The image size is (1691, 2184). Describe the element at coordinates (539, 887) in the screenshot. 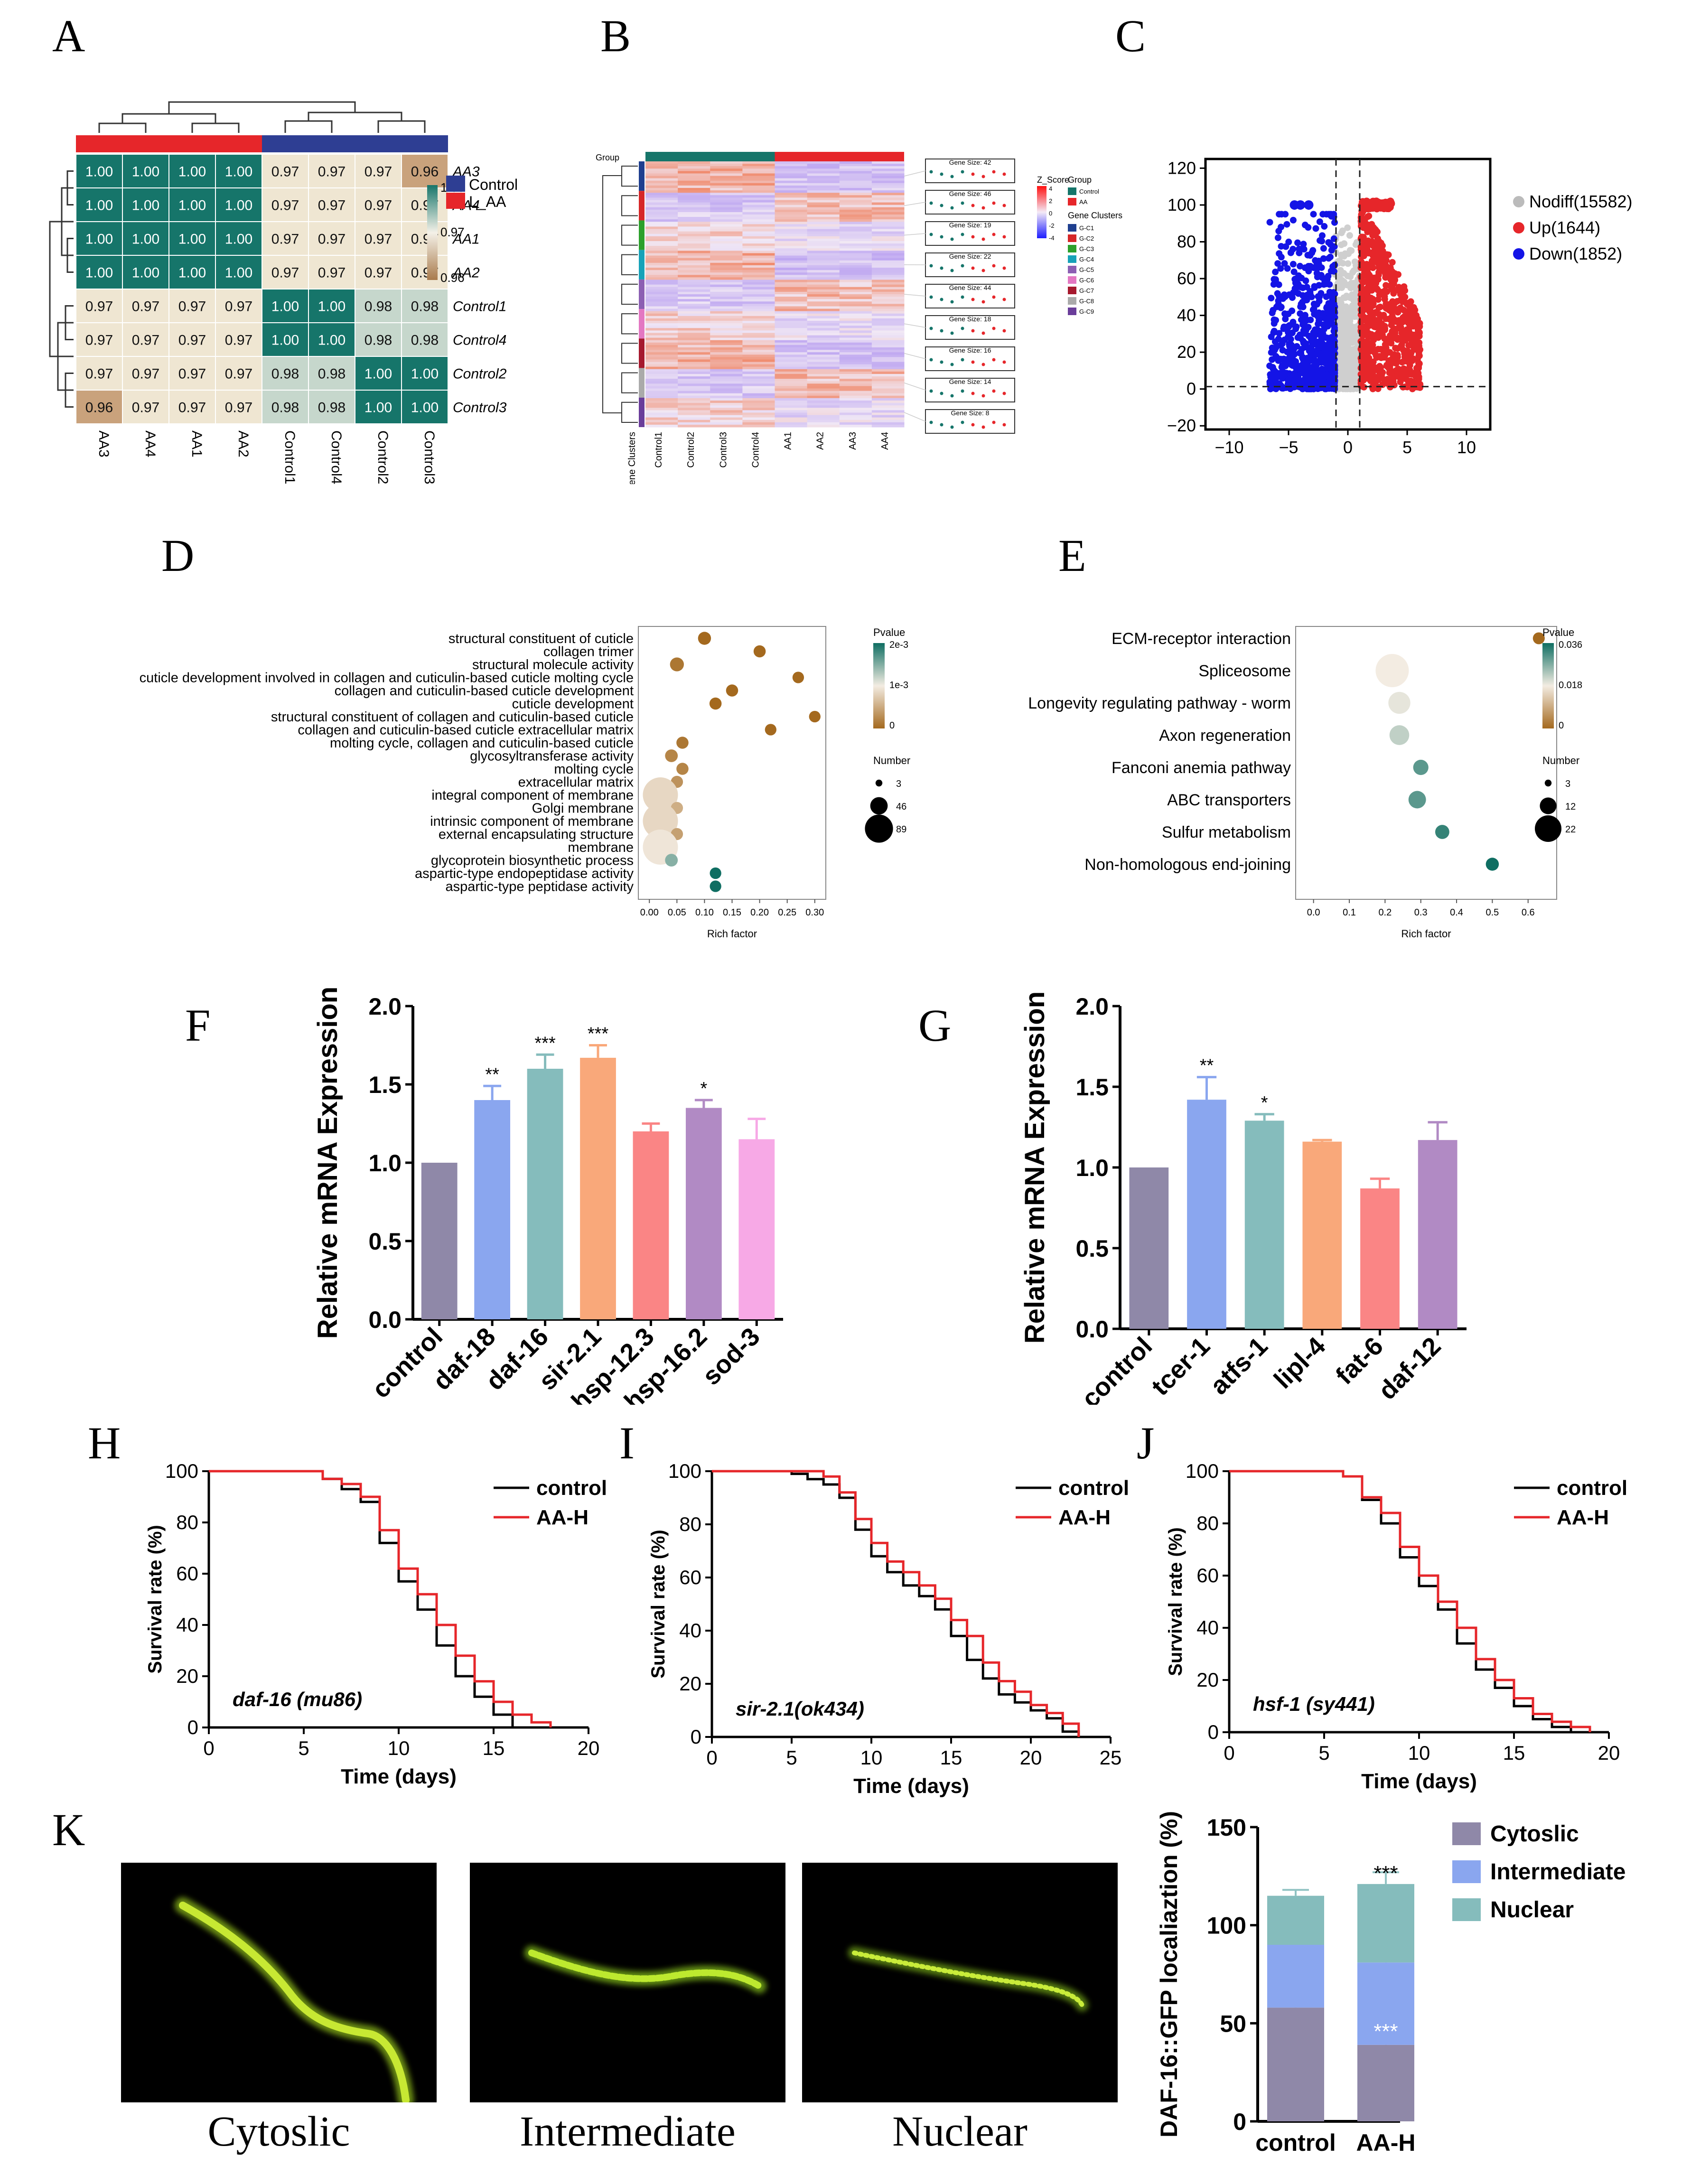

I see `term-label: aspartic-type peptidase activity` at that location.